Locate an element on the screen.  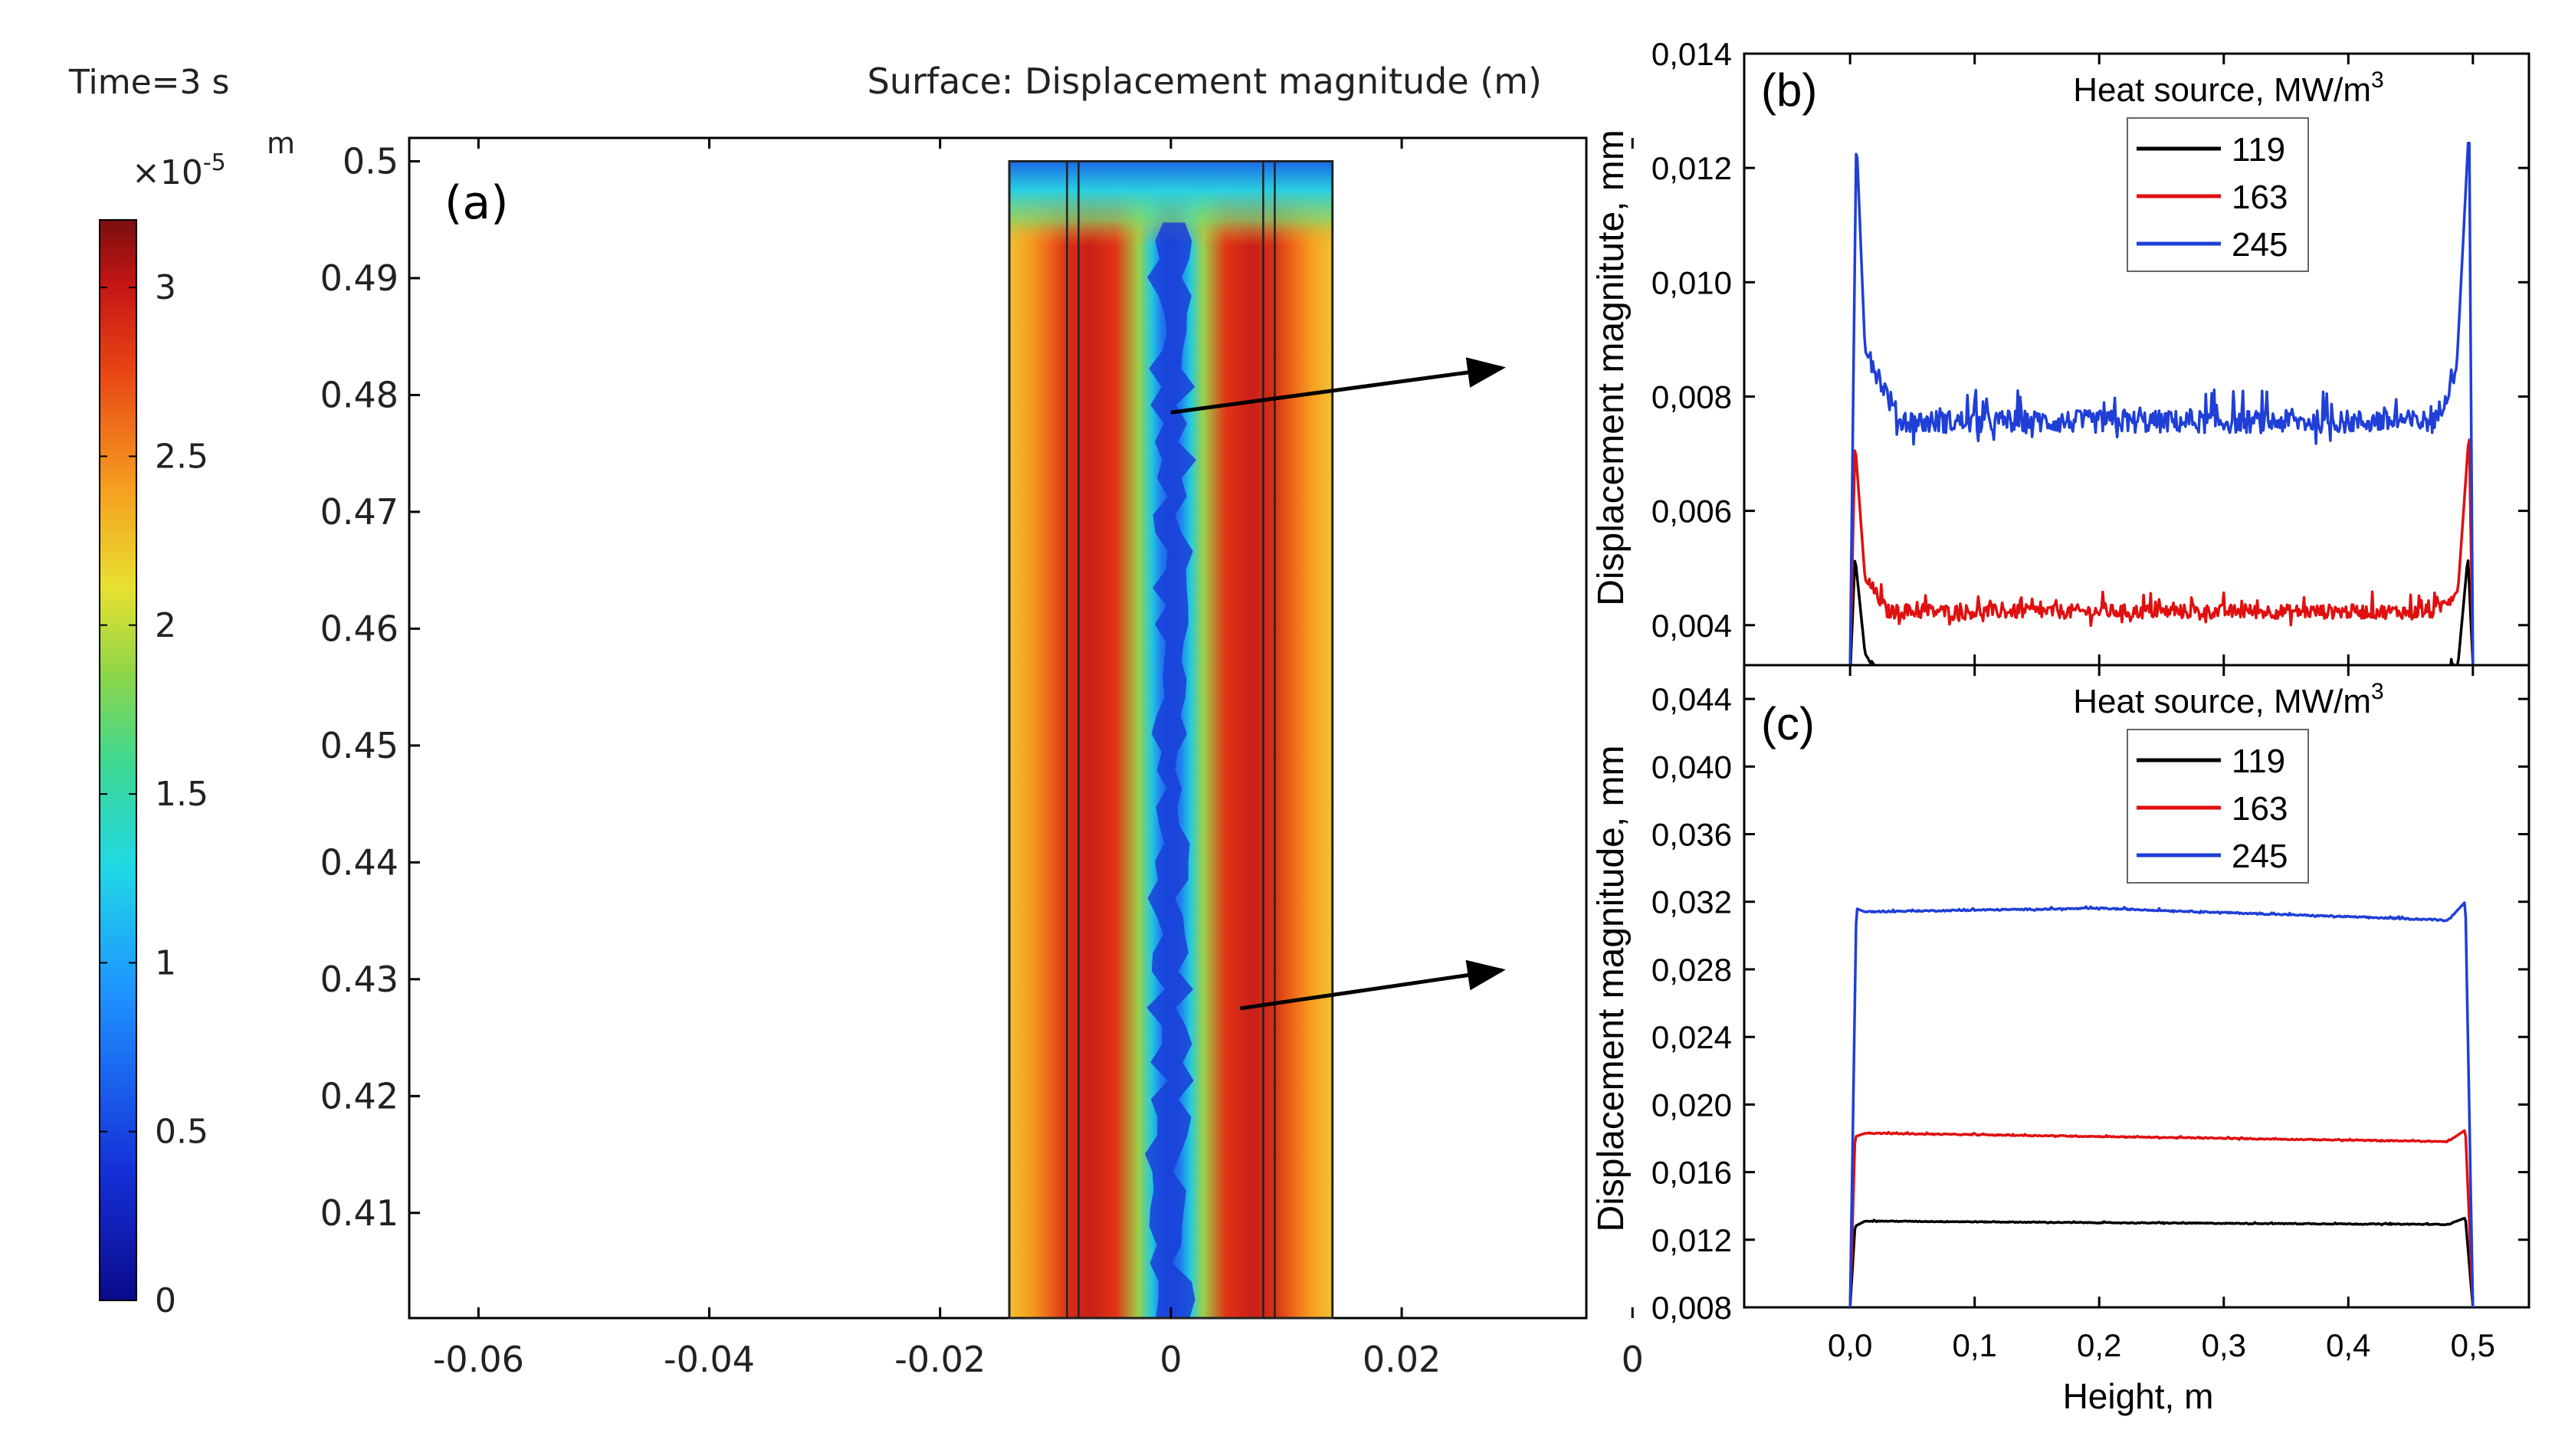
y-tick-label-a: 0.47 is located at coordinates (359, 512).